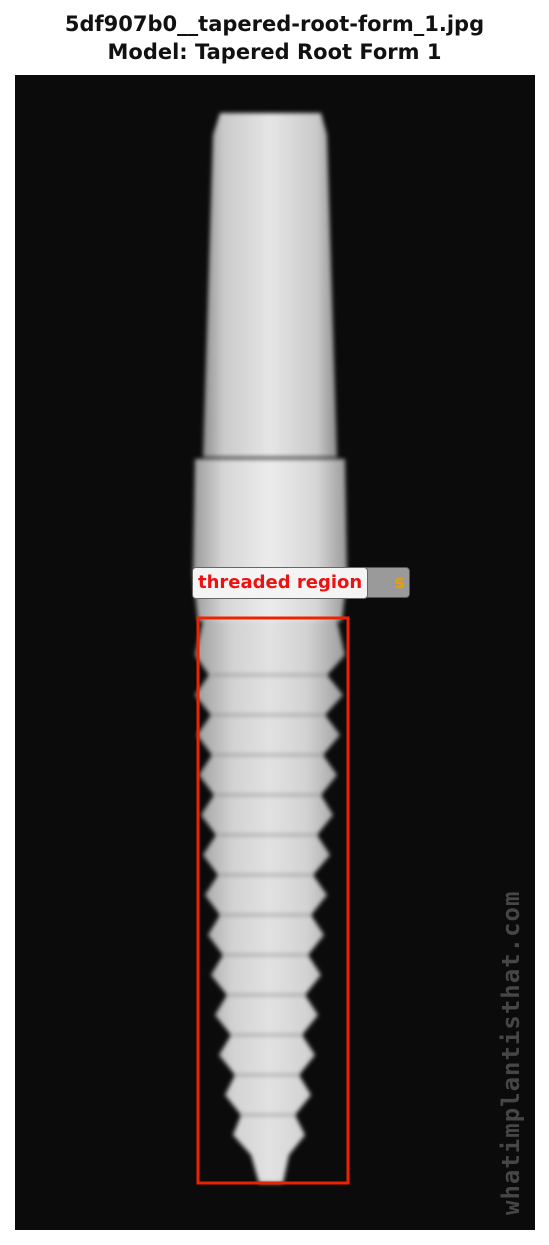 Image resolution: width=549 pixels, height=1245 pixels. What do you see at coordinates (511, 1052) in the screenshot?
I see `watermark-text: whatimplantisthat.com` at bounding box center [511, 1052].